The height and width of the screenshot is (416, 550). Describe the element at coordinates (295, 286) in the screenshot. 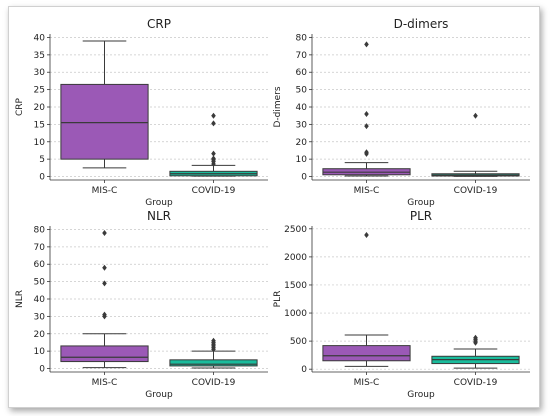

I see `y-tick-label: 1500` at that location.